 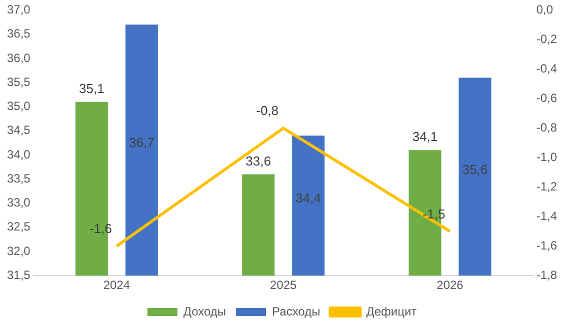 What do you see at coordinates (267, 110) in the screenshot?
I see `data-label: -0,8` at bounding box center [267, 110].